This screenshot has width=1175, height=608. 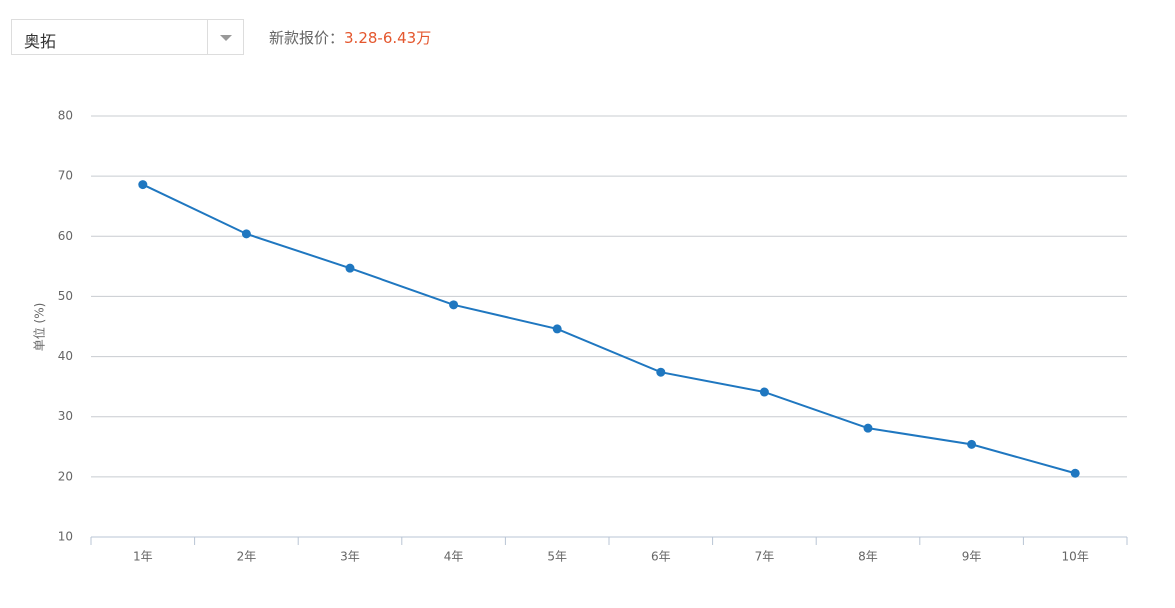 What do you see at coordinates (1075, 557) in the screenshot?
I see `x-tick-label: 10年` at bounding box center [1075, 557].